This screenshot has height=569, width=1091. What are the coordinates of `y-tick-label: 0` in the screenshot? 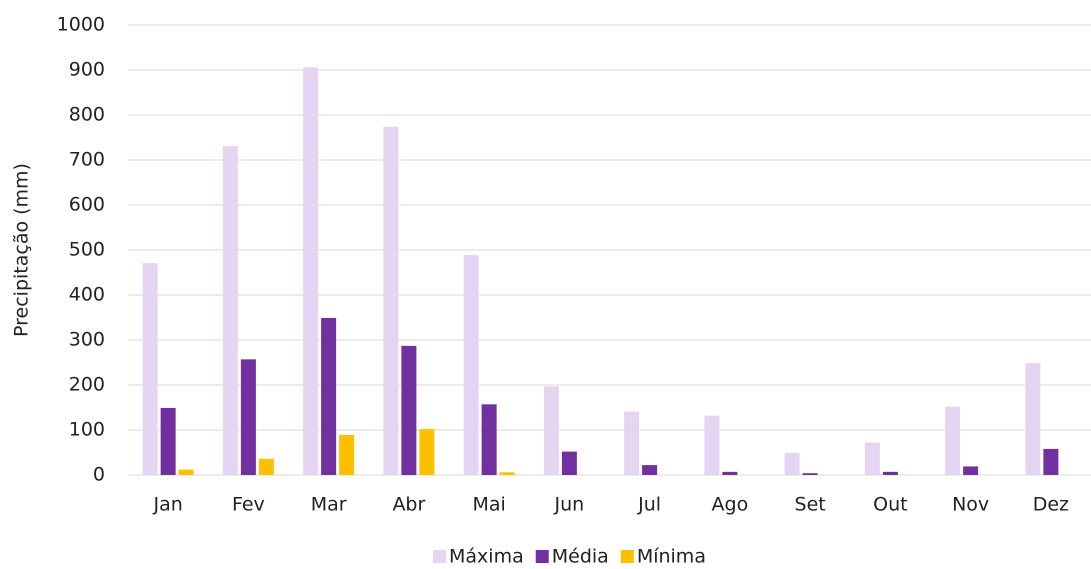 It's located at (99, 475).